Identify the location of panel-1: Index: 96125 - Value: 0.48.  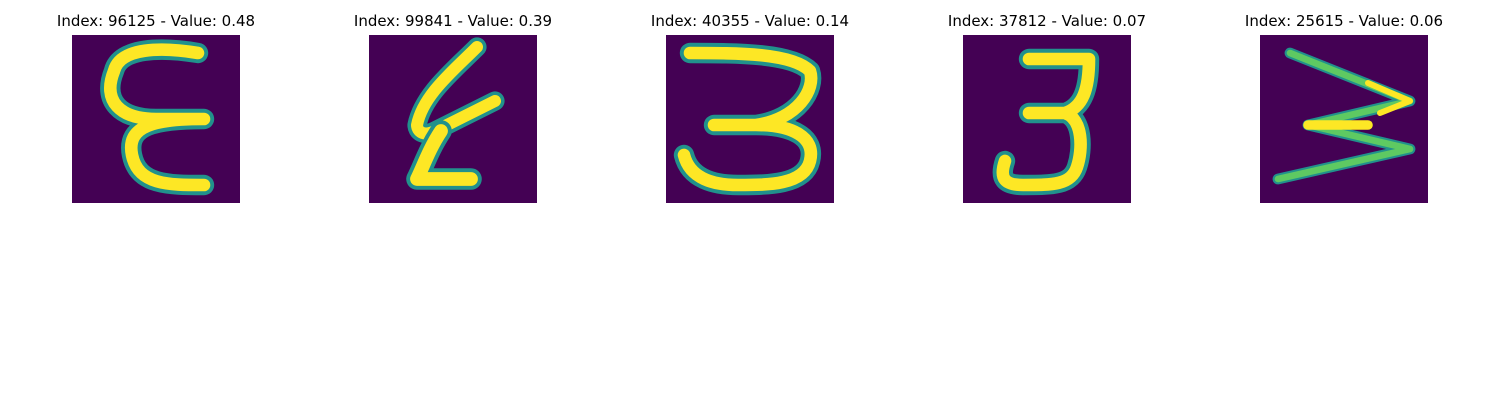
(156, 105).